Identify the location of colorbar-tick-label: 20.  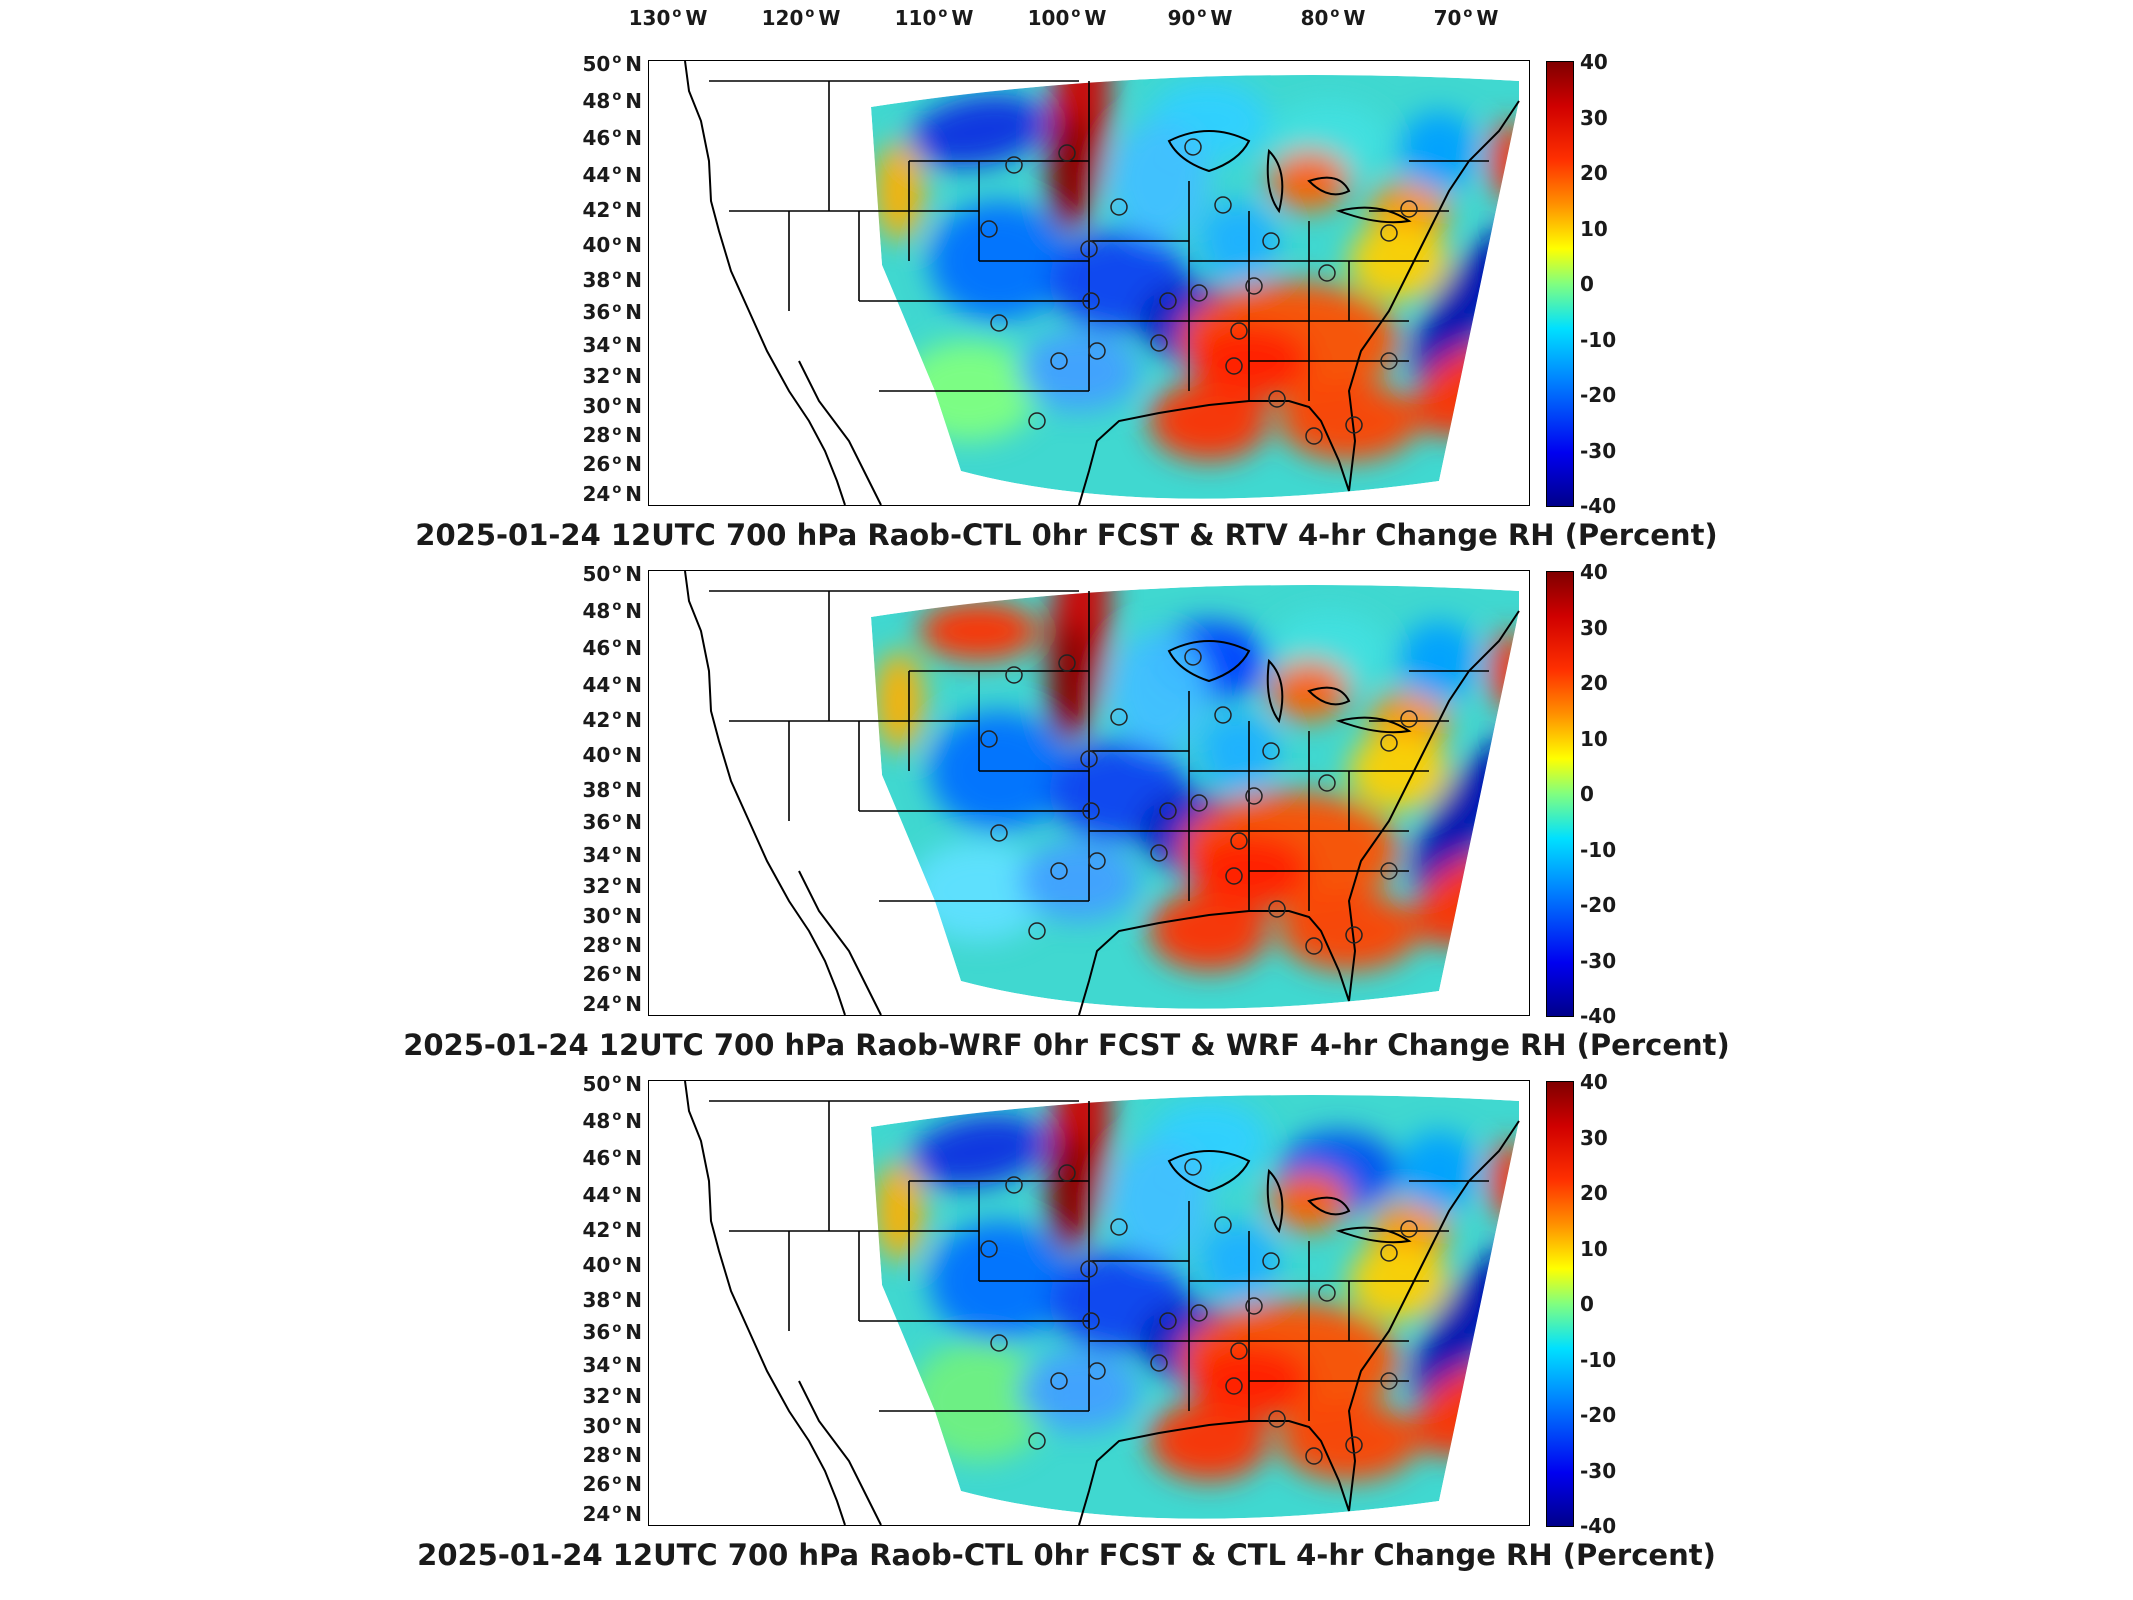
(1594, 173).